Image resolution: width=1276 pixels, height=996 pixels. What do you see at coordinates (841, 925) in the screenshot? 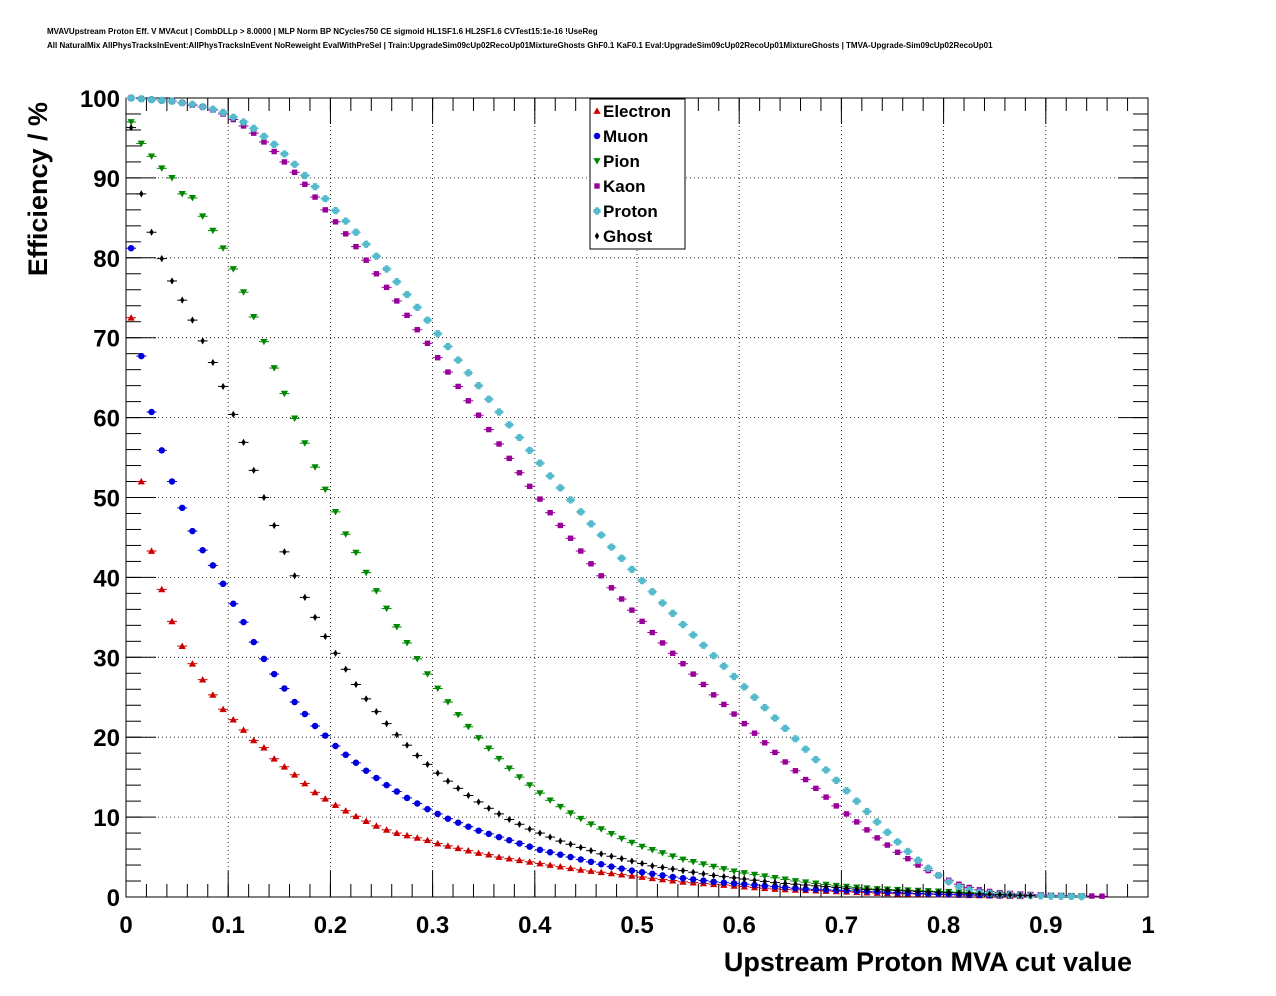
I see `x-tick-label: 0.7` at bounding box center [841, 925].